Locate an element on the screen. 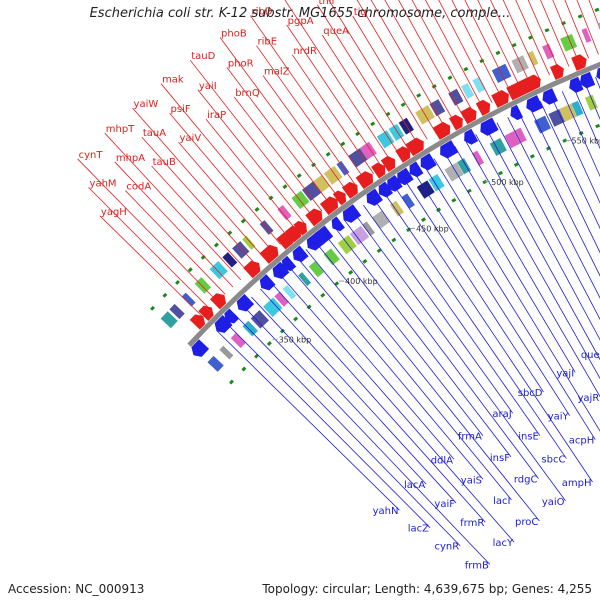  gene-label-yaiY: yaiY is located at coordinates (559, 417).